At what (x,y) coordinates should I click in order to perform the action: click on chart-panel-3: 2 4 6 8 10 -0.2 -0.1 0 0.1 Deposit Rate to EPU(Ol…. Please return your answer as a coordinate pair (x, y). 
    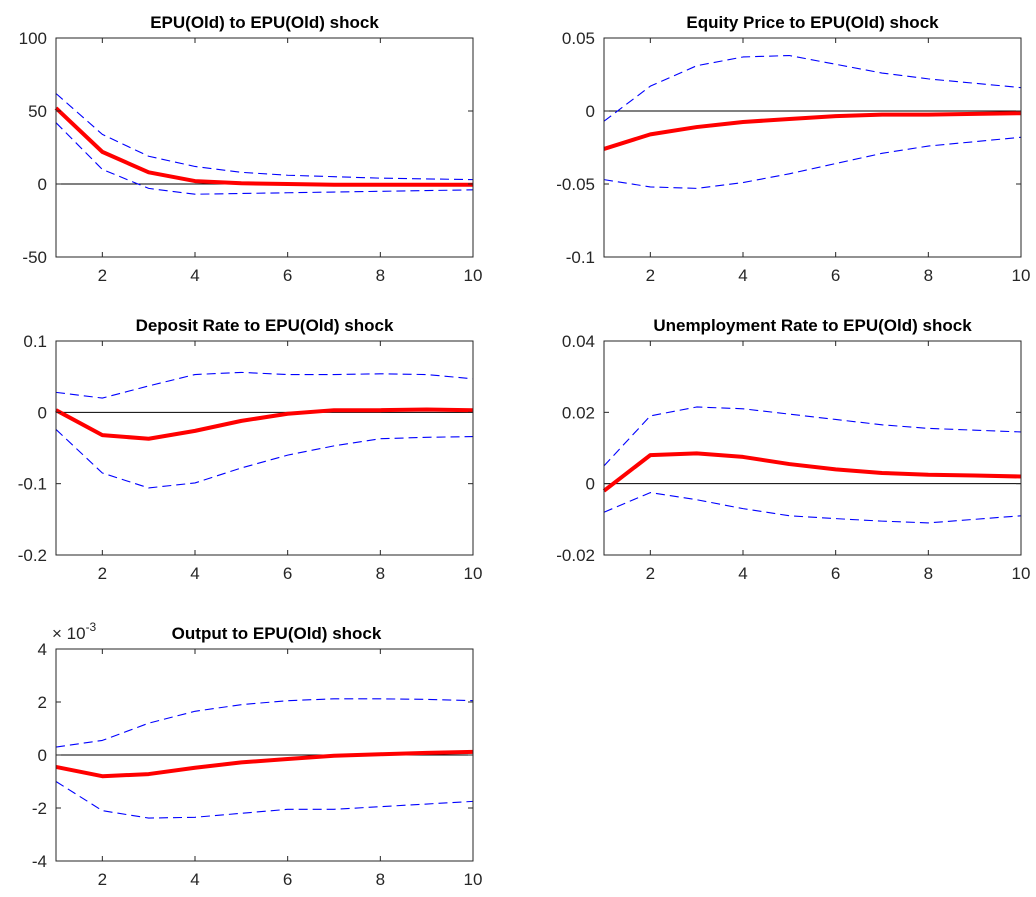
    Looking at the image, I should click on (250, 449).